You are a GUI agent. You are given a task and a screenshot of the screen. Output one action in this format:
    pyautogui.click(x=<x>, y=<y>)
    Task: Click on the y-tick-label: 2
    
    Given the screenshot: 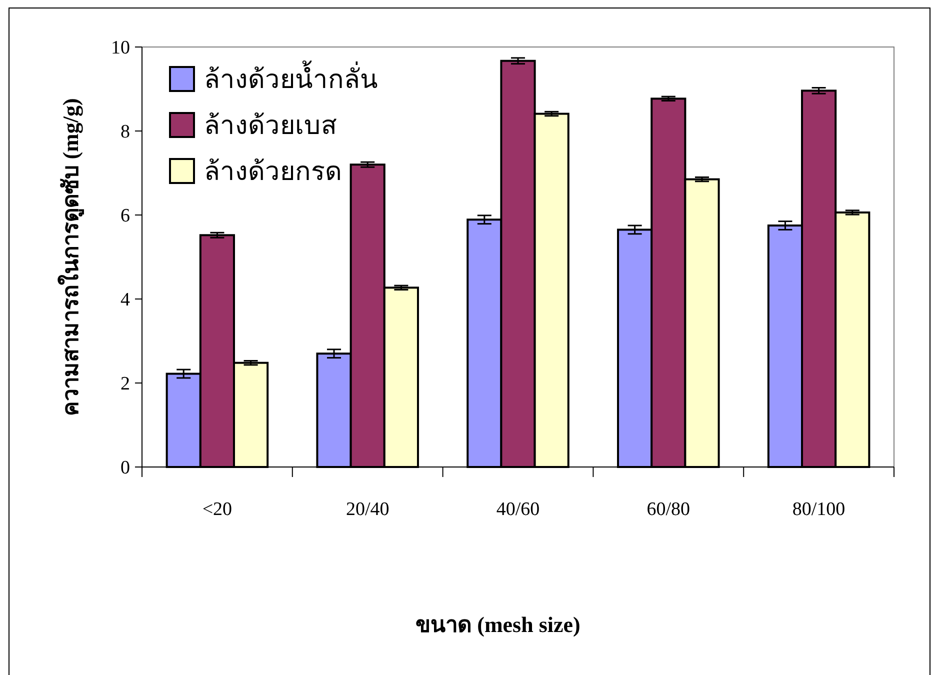 What is the action you would take?
    pyautogui.click(x=125, y=384)
    